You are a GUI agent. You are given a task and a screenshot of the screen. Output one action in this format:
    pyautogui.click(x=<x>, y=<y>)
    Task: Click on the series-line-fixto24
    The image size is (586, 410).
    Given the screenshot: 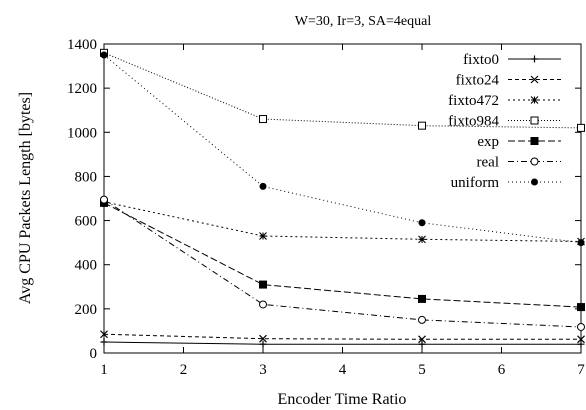 What is the action you would take?
    pyautogui.click(x=342, y=336)
    